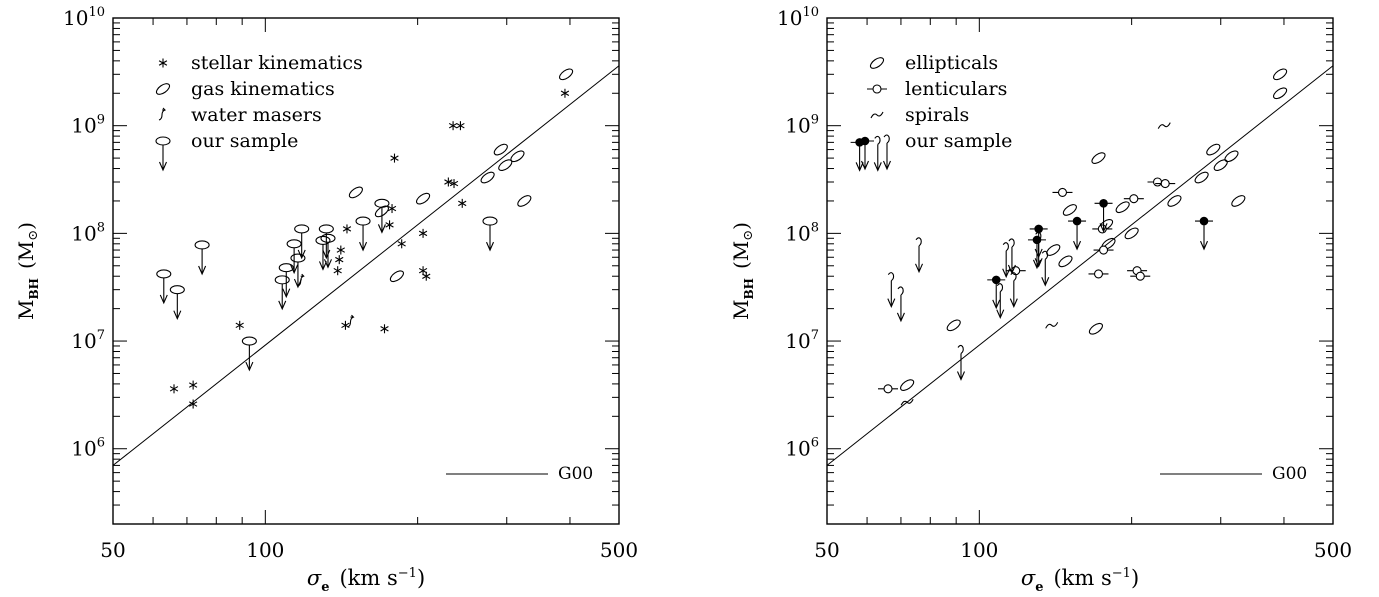 The image size is (1379, 597). Describe the element at coordinates (263, 89) in the screenshot. I see `legend-label: gas kinematics` at that location.